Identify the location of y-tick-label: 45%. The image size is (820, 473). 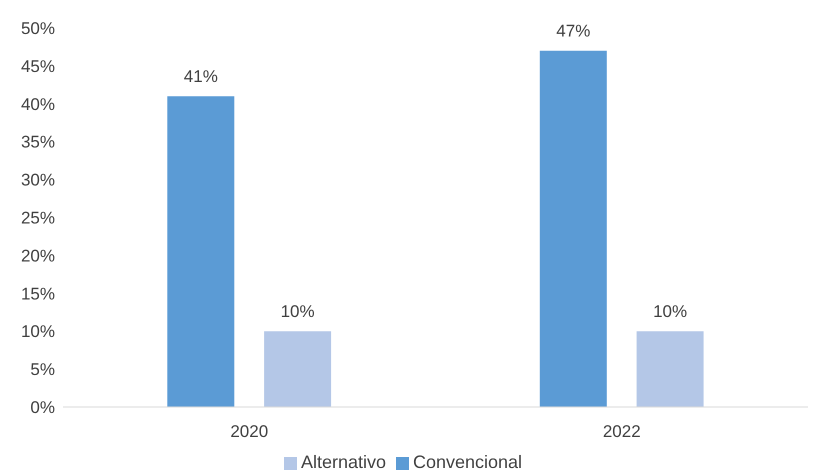
(37, 66).